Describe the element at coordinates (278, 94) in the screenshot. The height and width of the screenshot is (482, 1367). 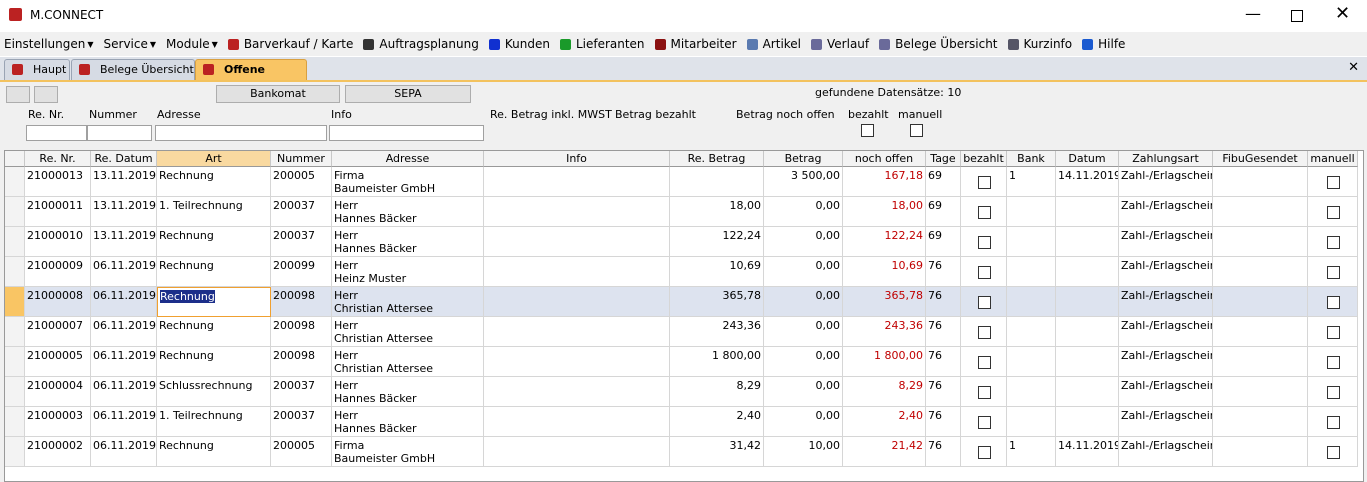
I see `button: Bankomat` at that location.